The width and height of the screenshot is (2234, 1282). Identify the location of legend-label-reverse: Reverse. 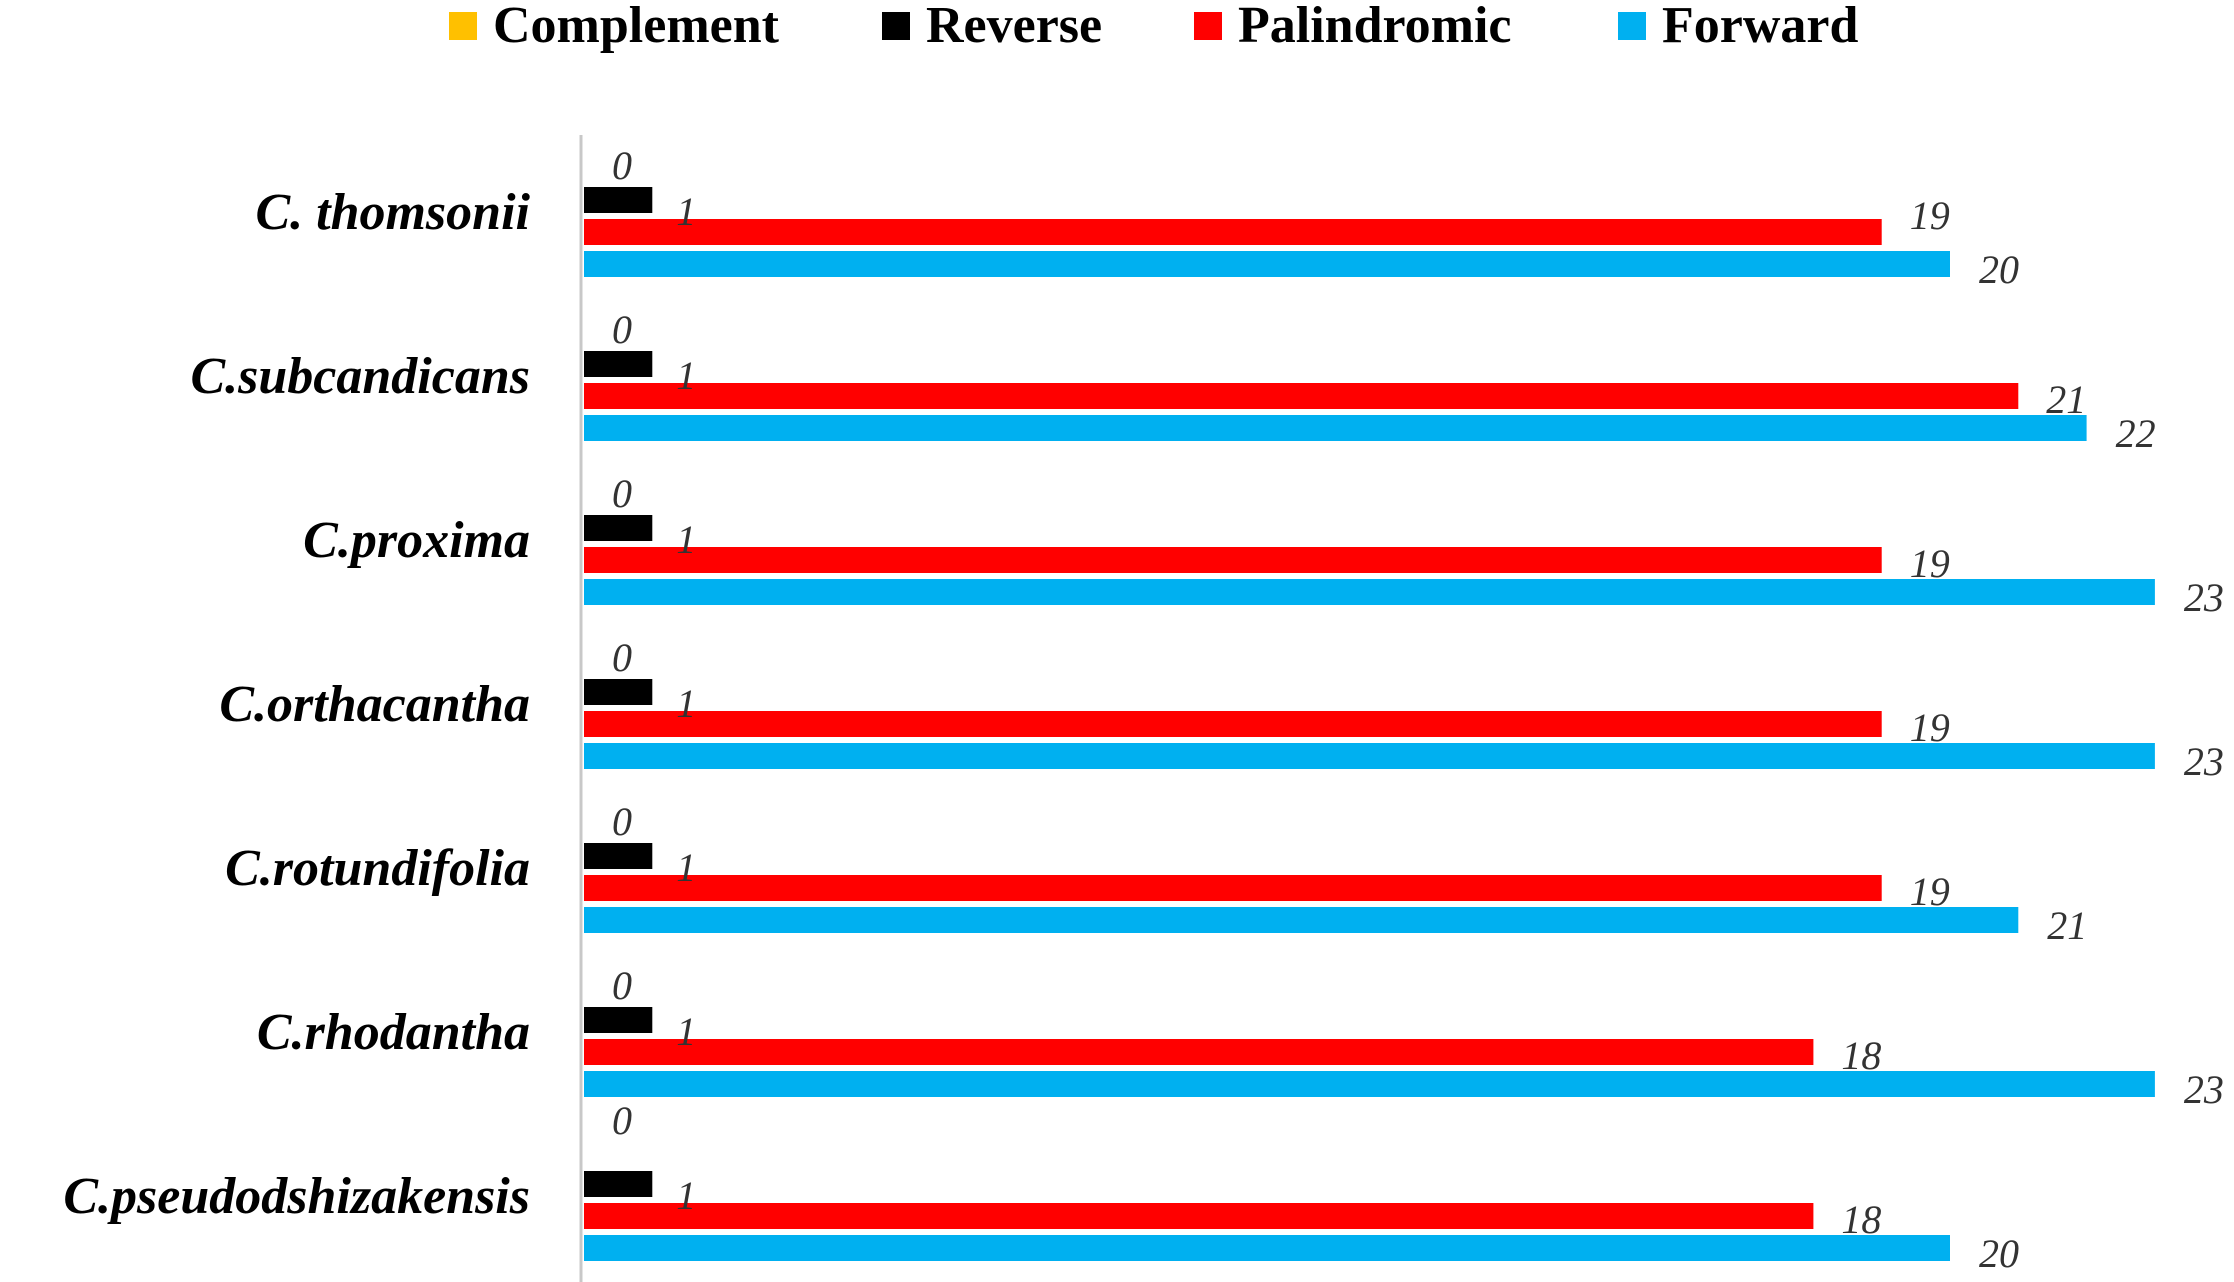
(1014, 27).